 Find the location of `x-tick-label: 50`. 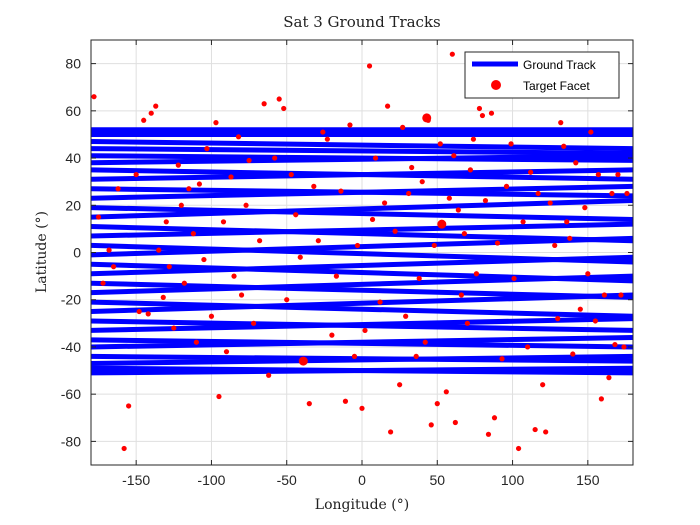

x-tick-label: 50 is located at coordinates (437, 480).